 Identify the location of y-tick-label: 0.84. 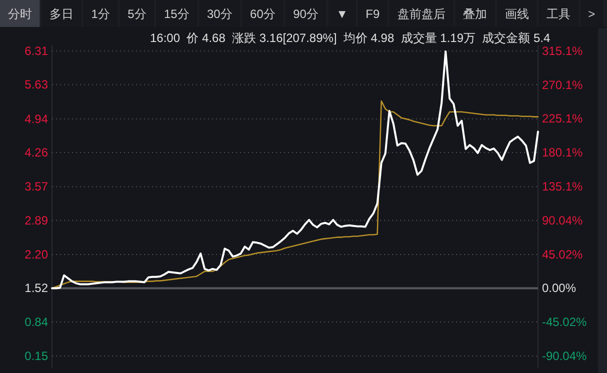
(36, 321).